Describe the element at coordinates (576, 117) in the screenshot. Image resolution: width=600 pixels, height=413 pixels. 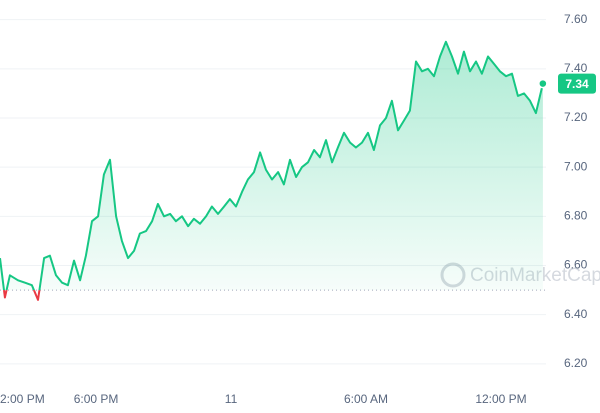
I see `y-tick-label: 7.20` at that location.